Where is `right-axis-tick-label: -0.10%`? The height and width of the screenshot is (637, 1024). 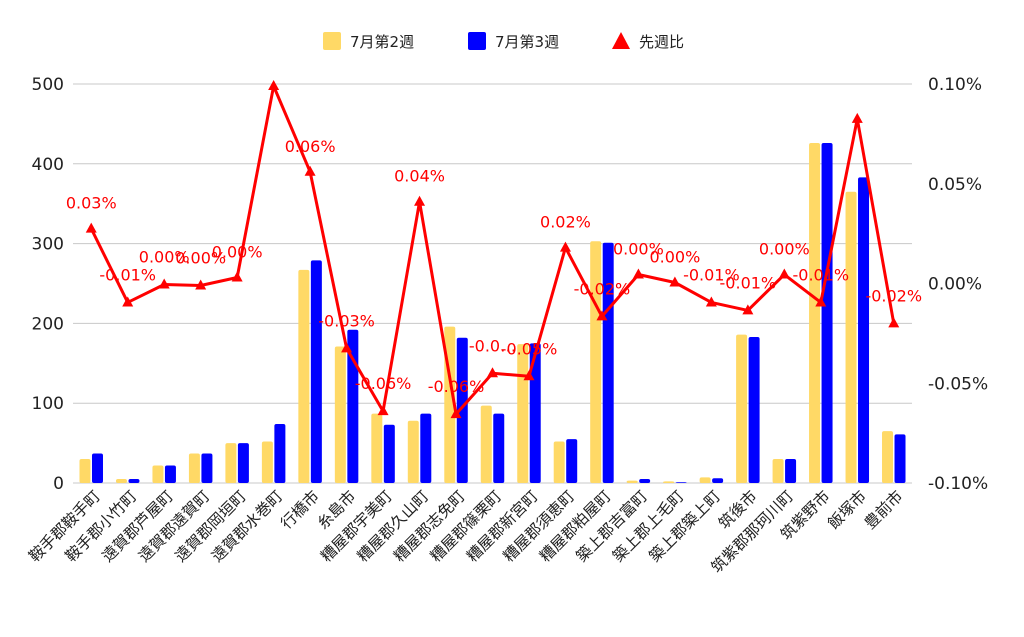
right-axis-tick-label: -0.10% is located at coordinates (958, 484).